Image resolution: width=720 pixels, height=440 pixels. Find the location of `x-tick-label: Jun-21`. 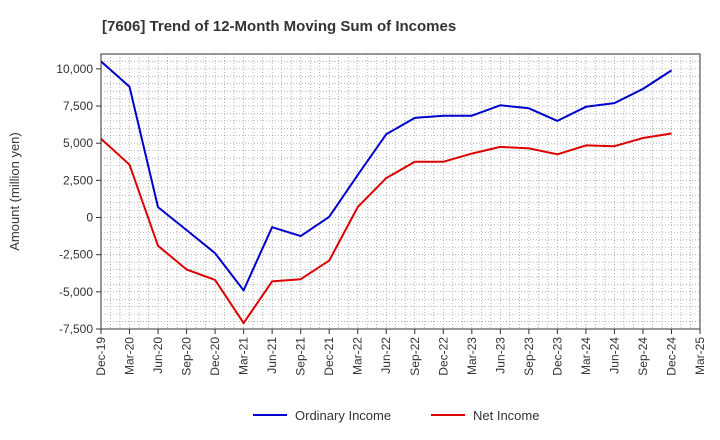

x-tick-label: Jun-21 is located at coordinates (272, 355).